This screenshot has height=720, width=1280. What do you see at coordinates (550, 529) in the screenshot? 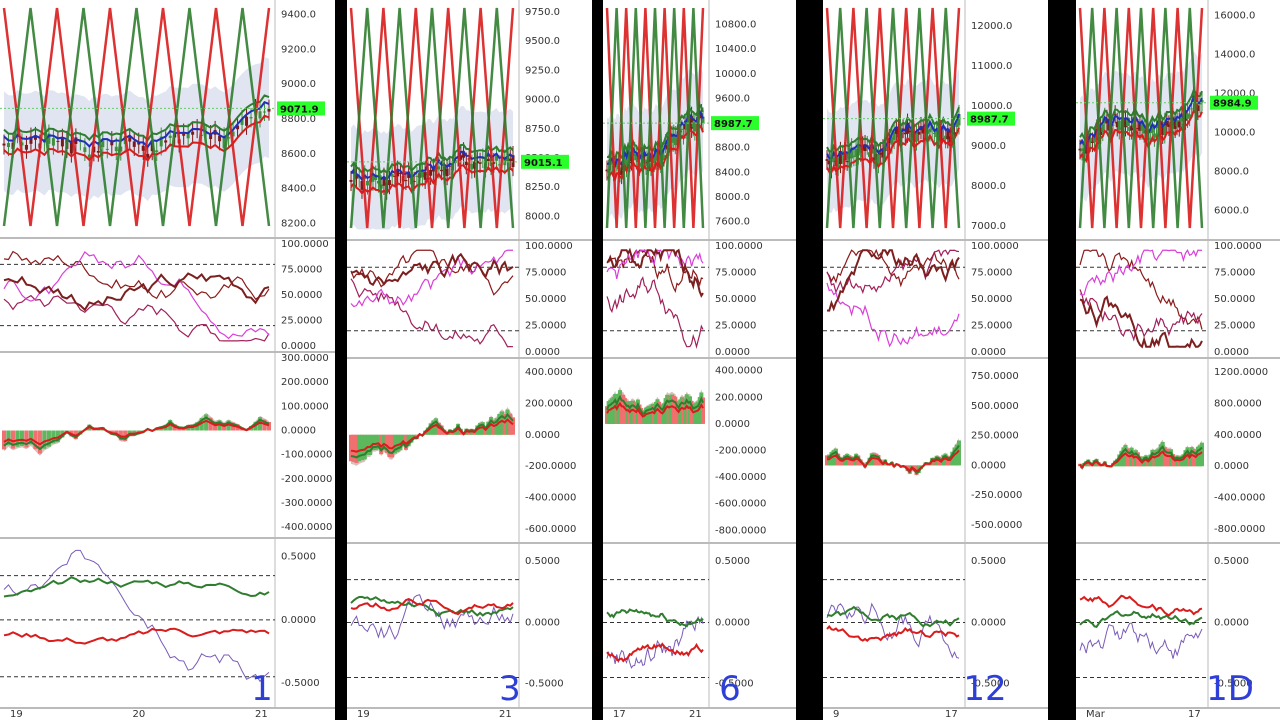
I see `y-tick-label: -600.0000` at bounding box center [550, 529].